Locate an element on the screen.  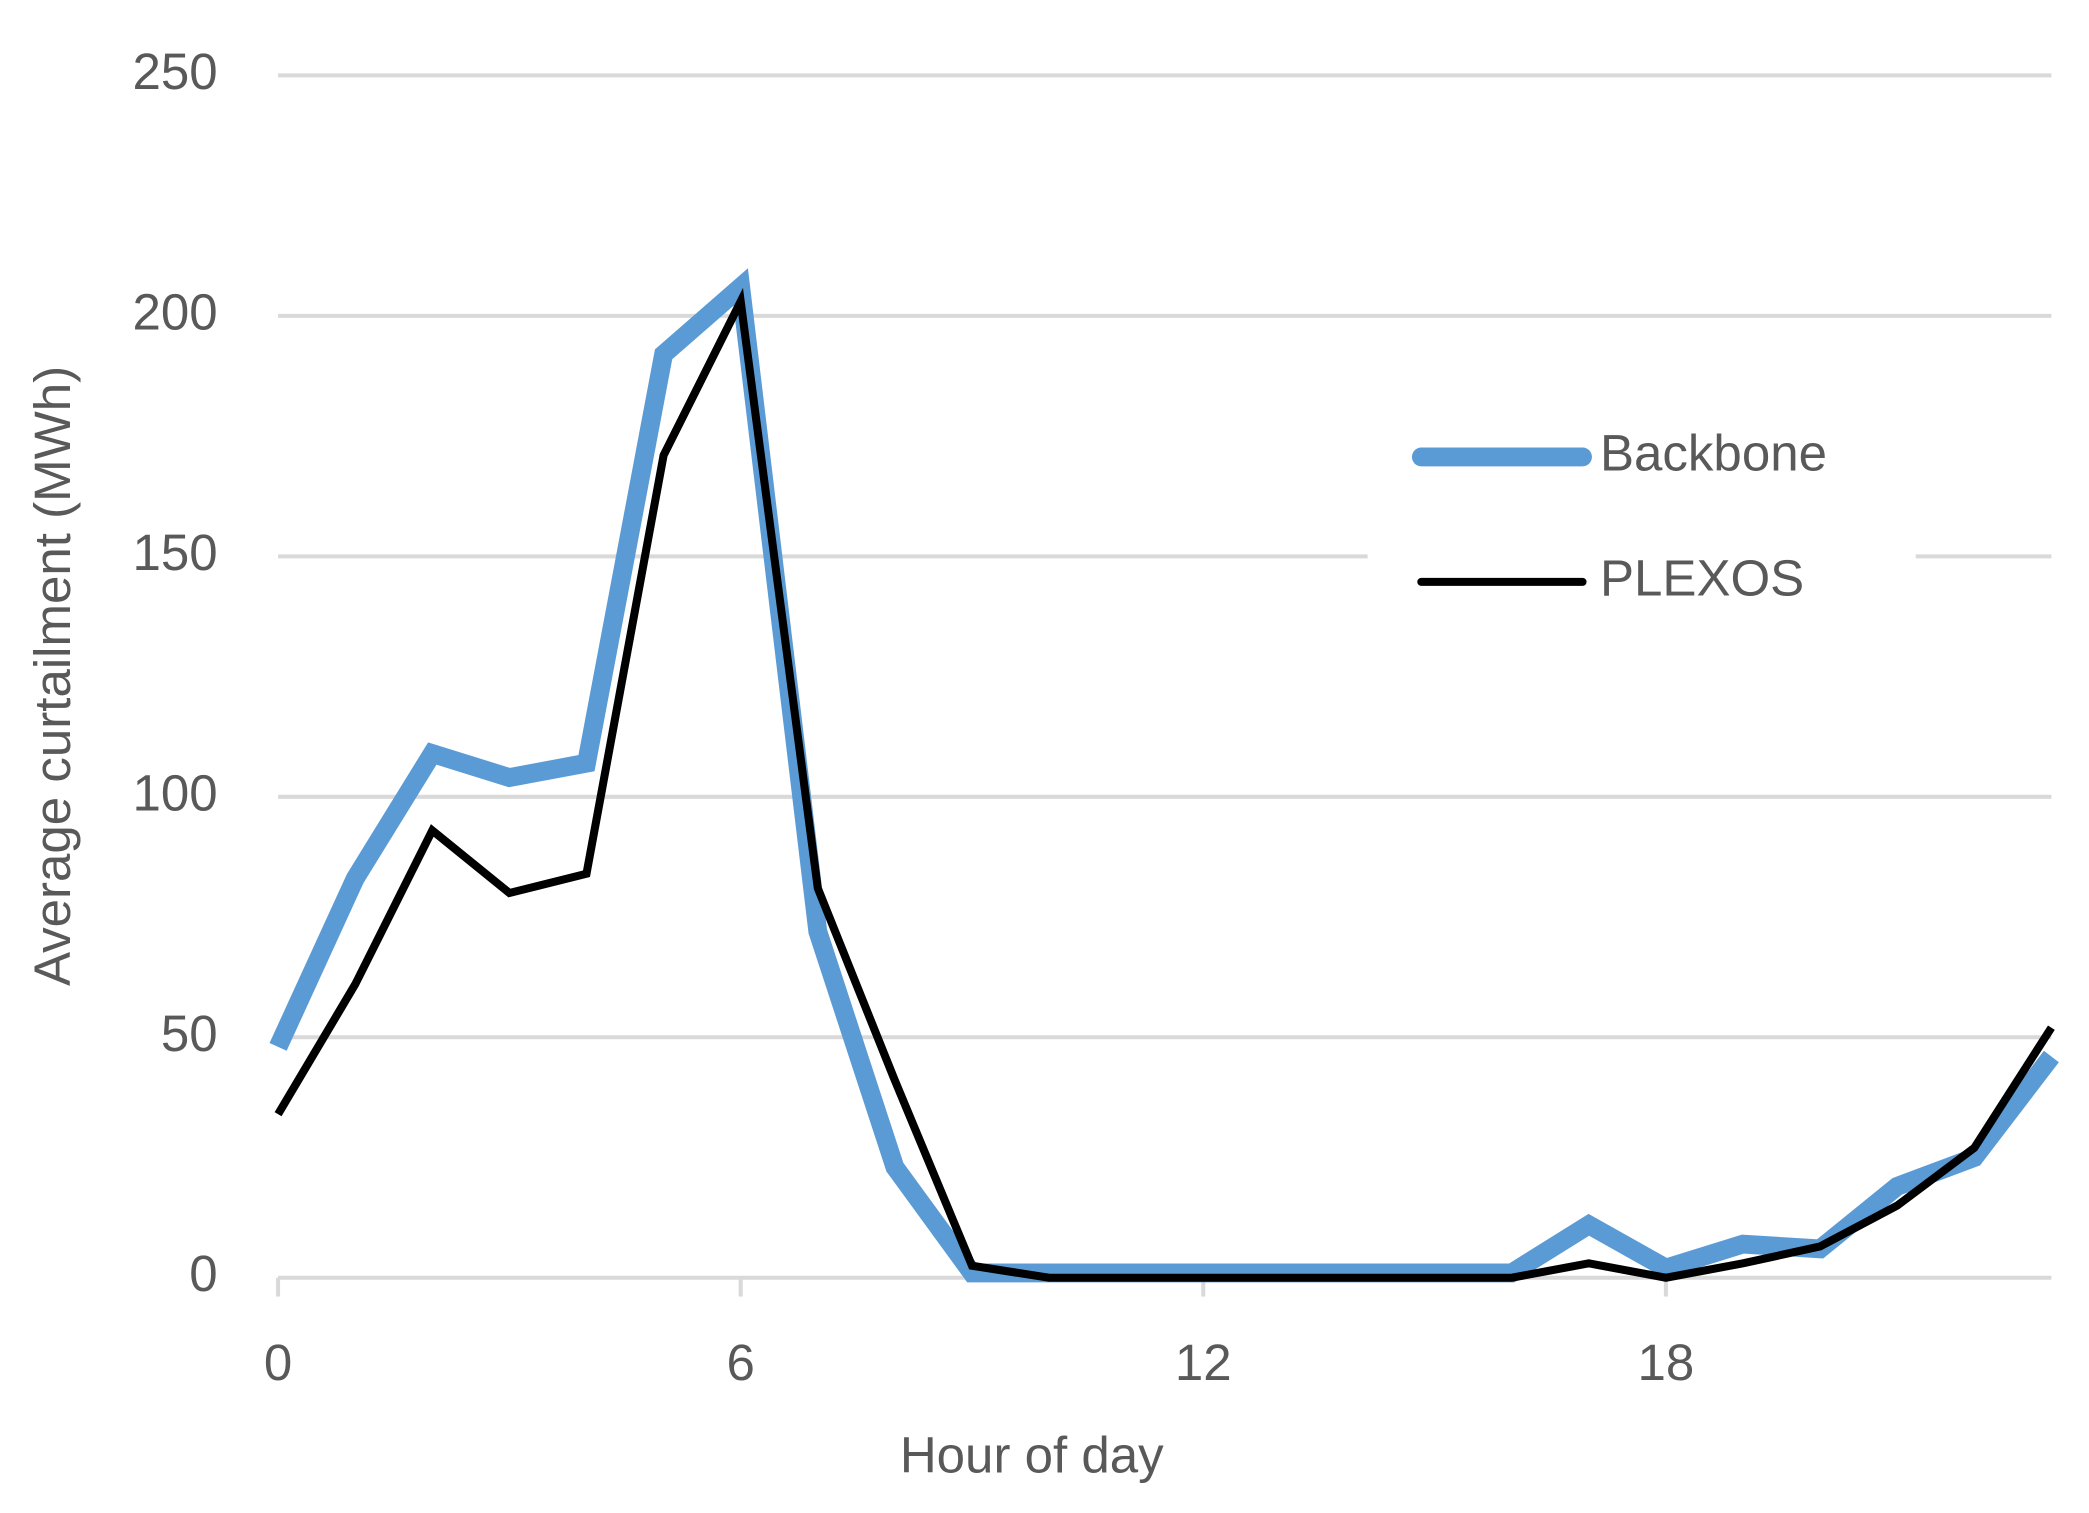
y-tick-label: 0 is located at coordinates (203, 1273).